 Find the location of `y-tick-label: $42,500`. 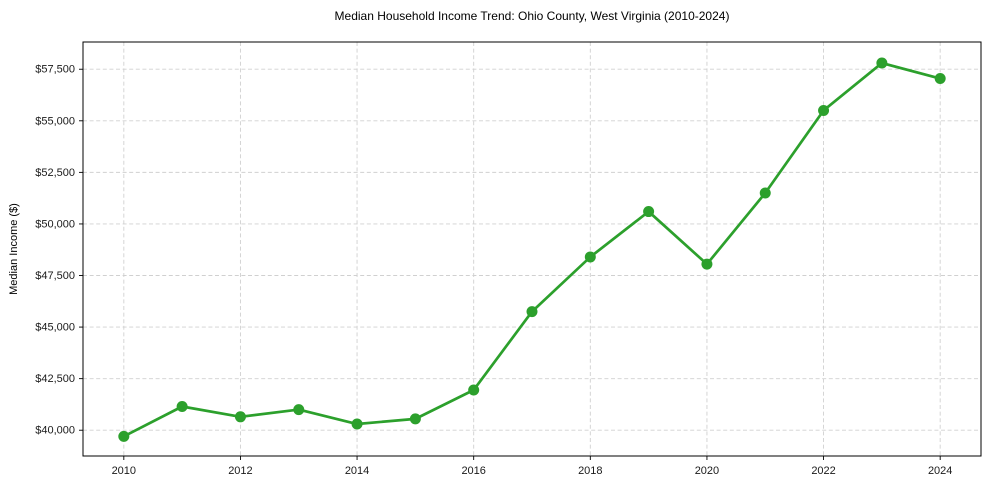

y-tick-label: $42,500 is located at coordinates (55, 379).